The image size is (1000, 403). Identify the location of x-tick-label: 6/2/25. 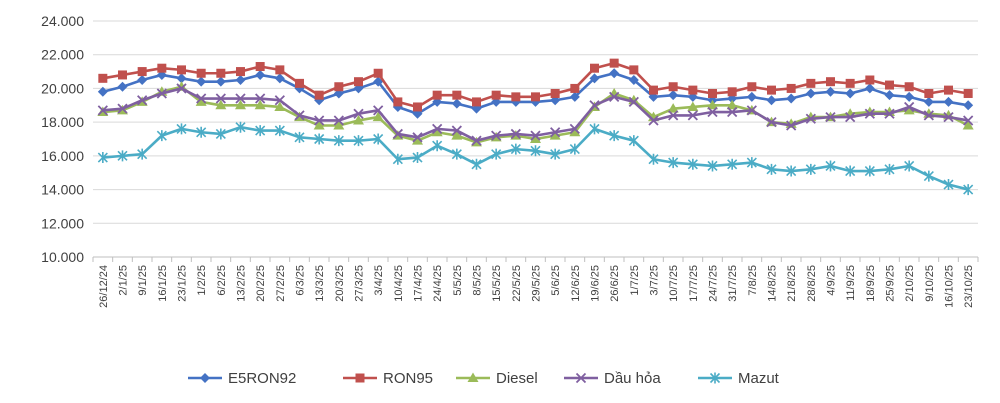
(222, 280).